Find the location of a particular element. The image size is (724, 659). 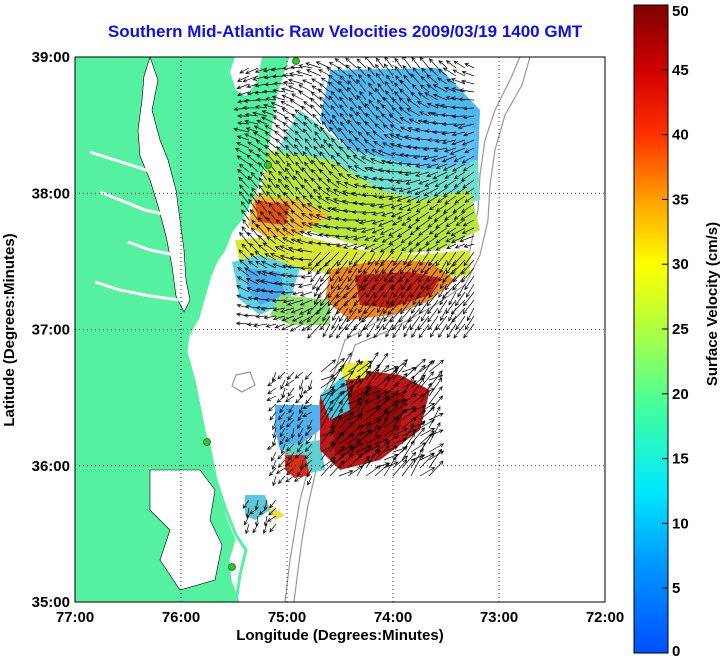

x-tick-label: 72:00 is located at coordinates (605, 617).